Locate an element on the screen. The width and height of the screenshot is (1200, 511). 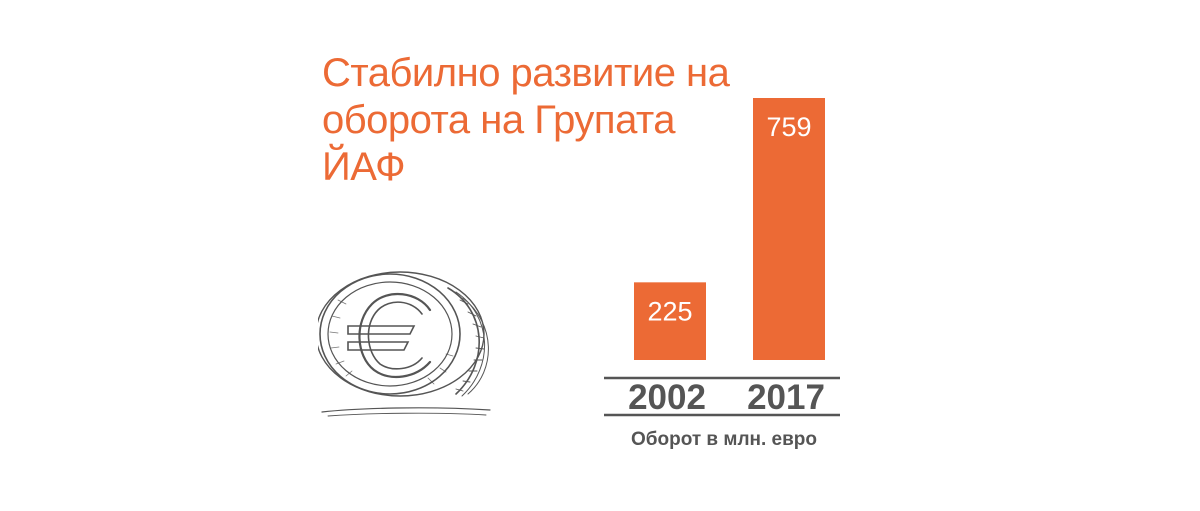
category-label-2017: 2017 is located at coordinates (786, 397).